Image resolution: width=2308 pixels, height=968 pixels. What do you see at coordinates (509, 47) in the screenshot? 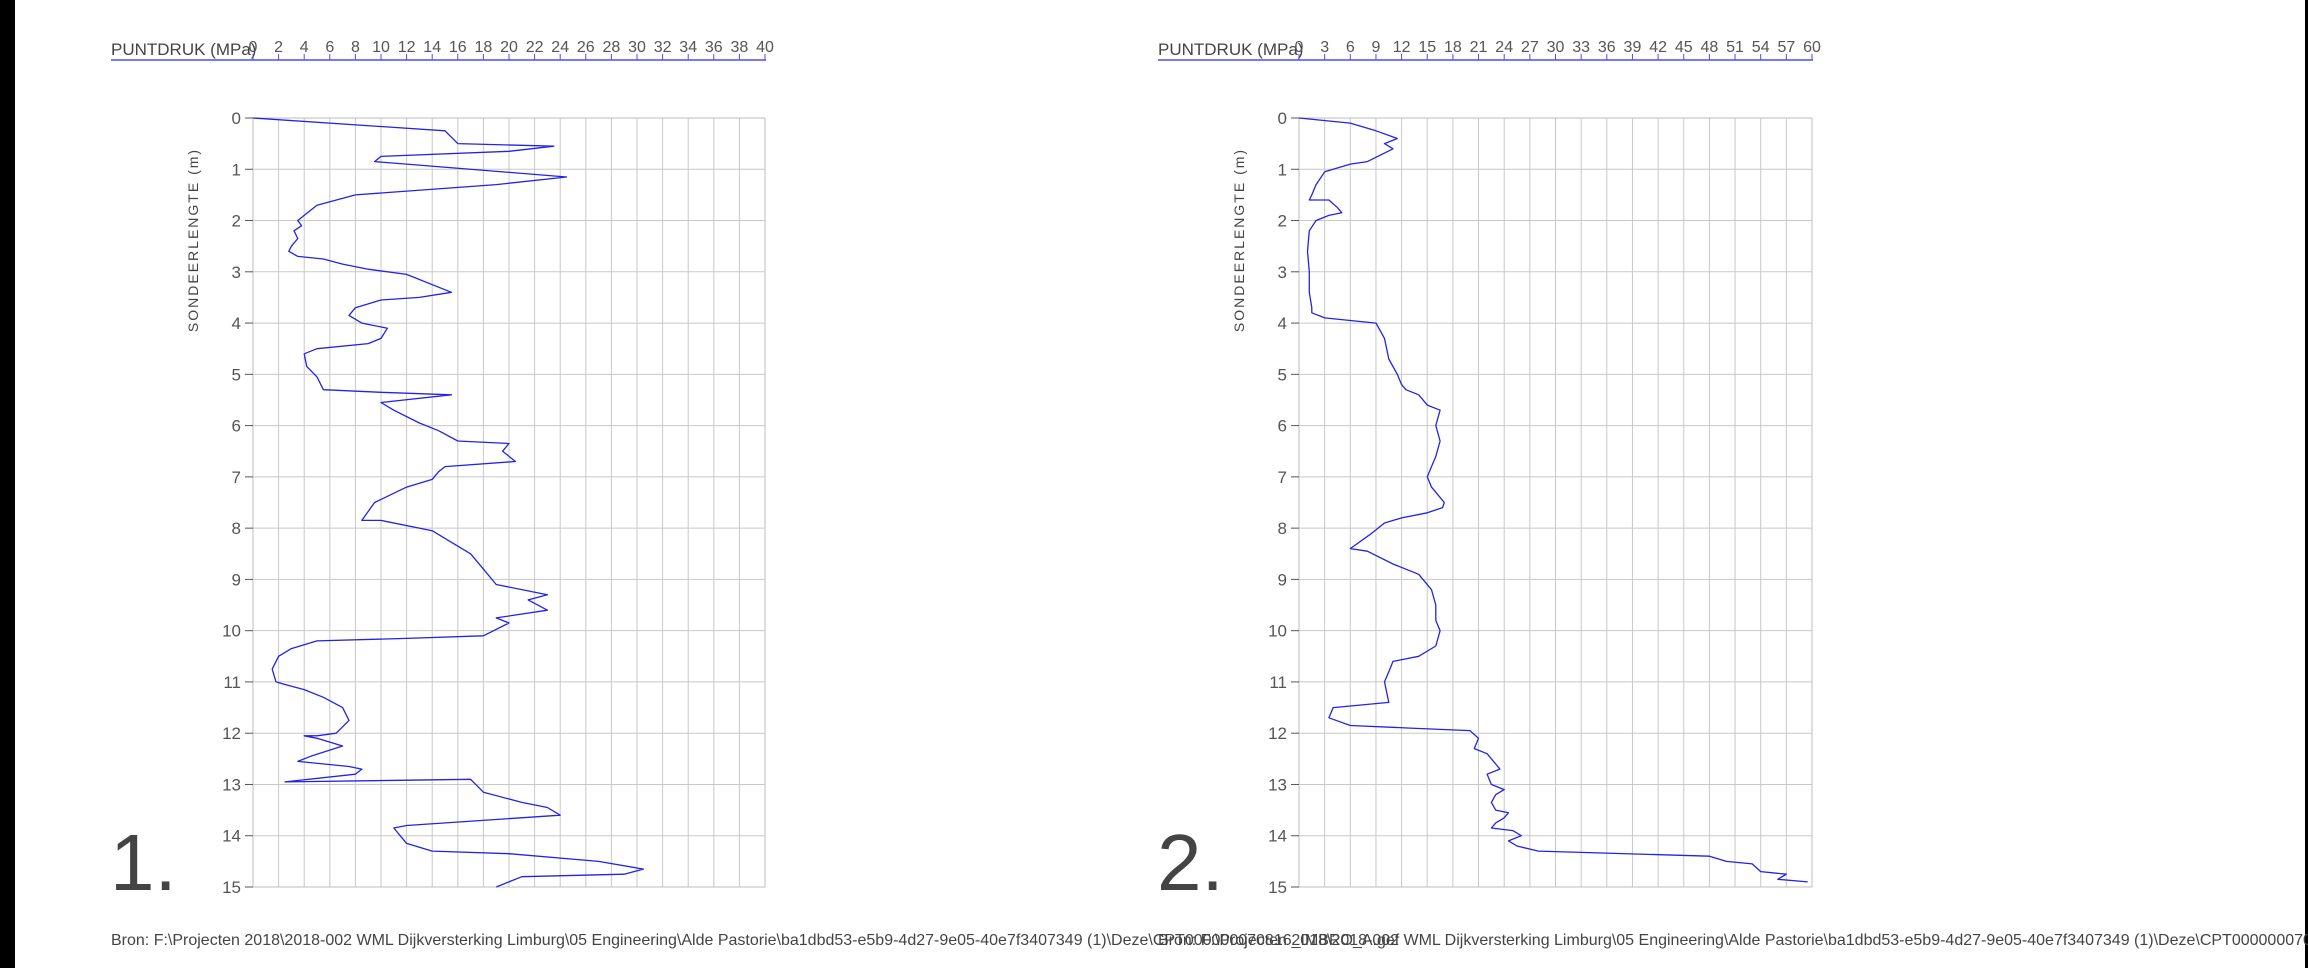
I see `x-tick-label: 20` at bounding box center [509, 47].